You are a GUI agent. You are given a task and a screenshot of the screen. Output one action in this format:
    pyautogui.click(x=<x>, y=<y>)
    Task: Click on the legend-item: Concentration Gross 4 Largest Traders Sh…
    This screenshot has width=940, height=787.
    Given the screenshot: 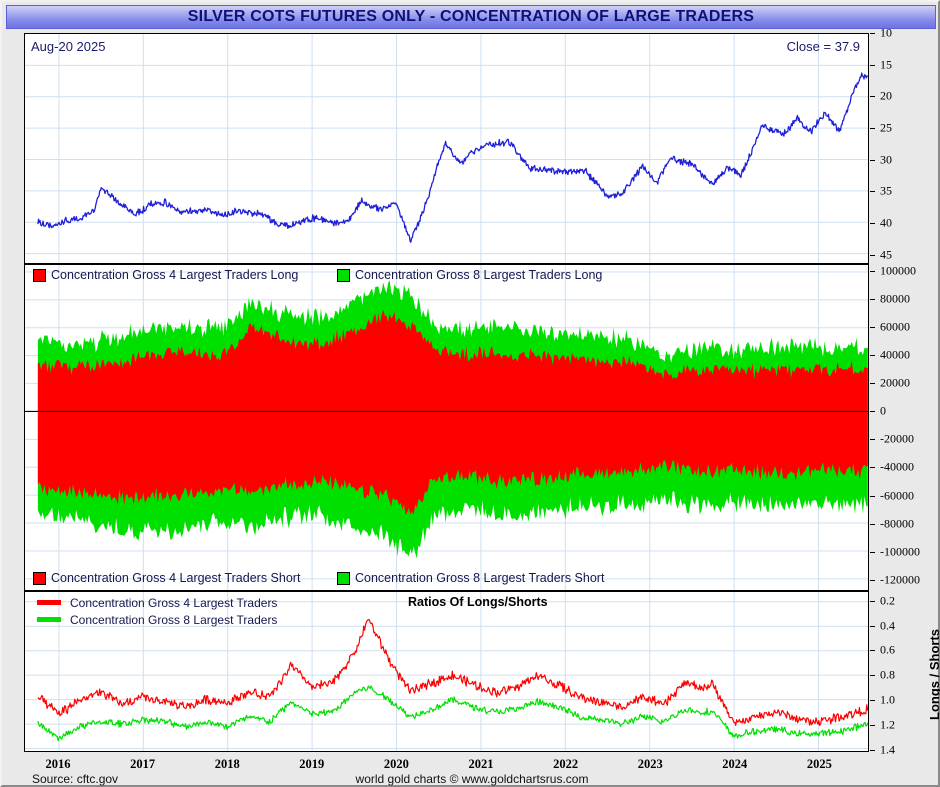 What is the action you would take?
    pyautogui.click(x=166, y=578)
    